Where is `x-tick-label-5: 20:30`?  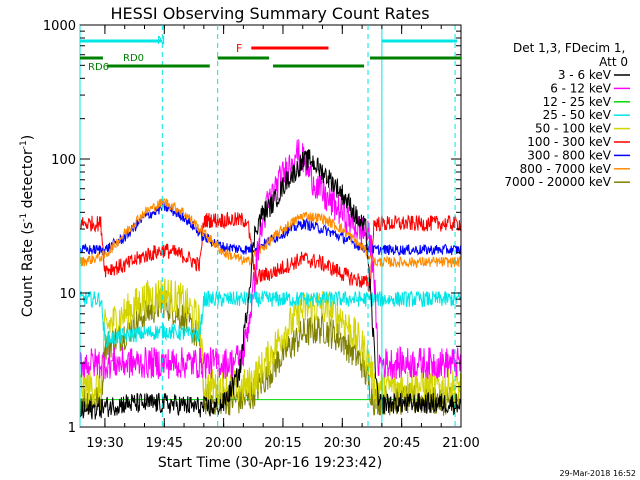
x-tick-label-5: 20:30 is located at coordinates (342, 443).